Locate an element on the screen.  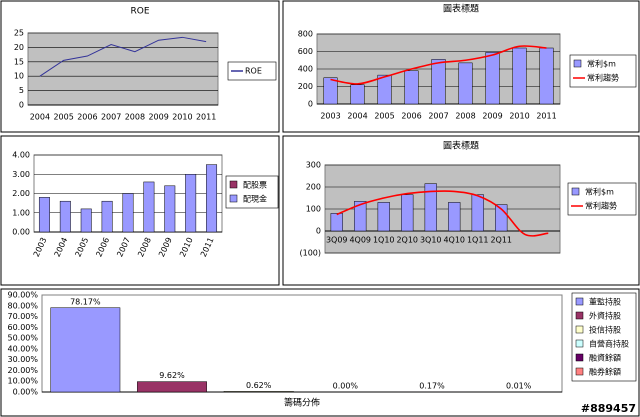
legend-label: 融資餘額 is located at coordinates (605, 358).